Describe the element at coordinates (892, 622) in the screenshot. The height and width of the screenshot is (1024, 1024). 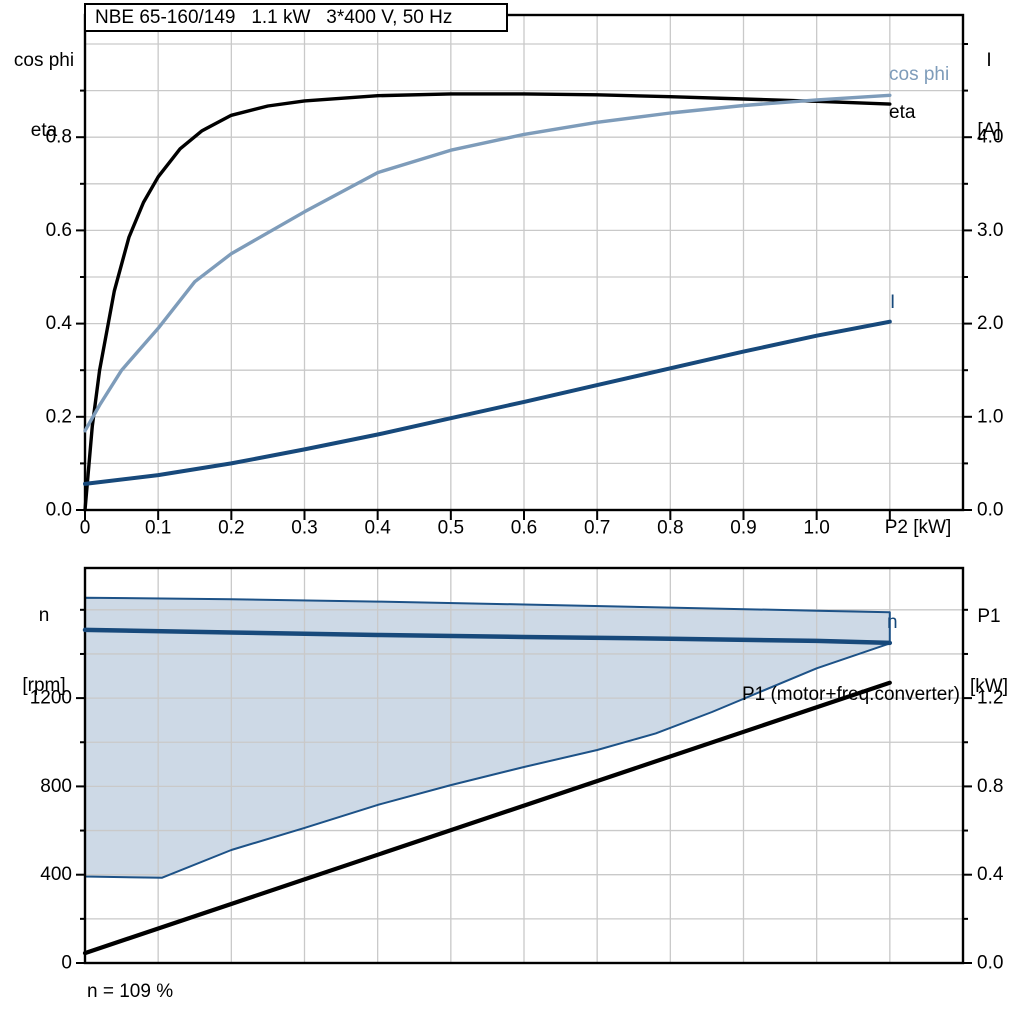
I see `n-curve-label: n` at that location.